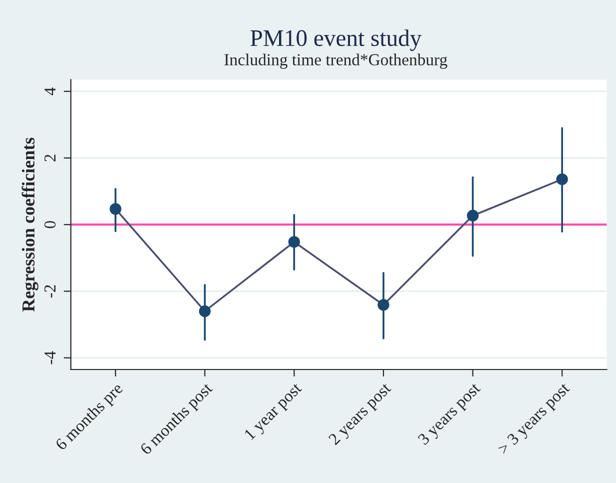 This screenshot has width=616, height=483. What do you see at coordinates (50, 357) in the screenshot?
I see `y-tick-label: -4` at bounding box center [50, 357].